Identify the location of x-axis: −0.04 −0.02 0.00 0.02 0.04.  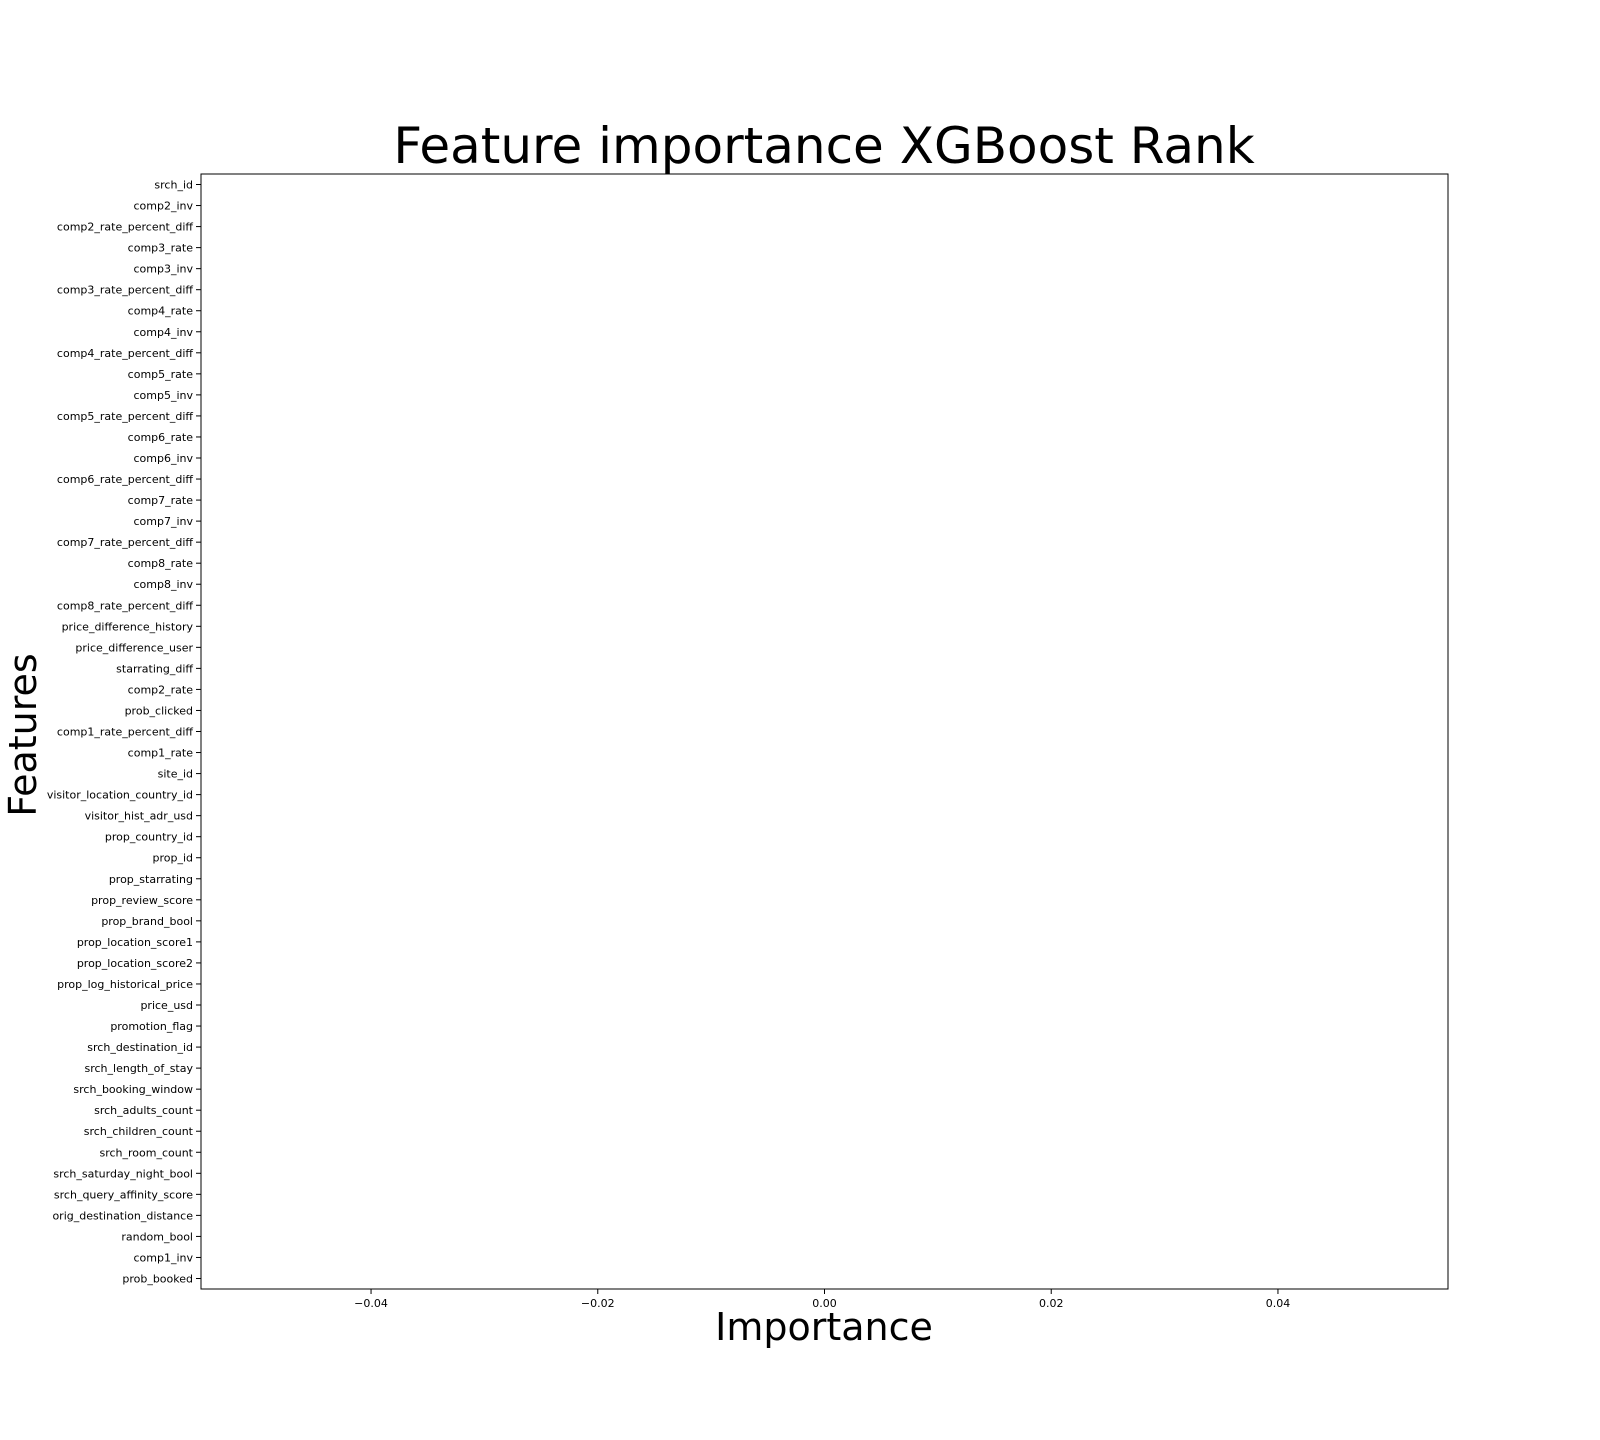
(822, 1299).